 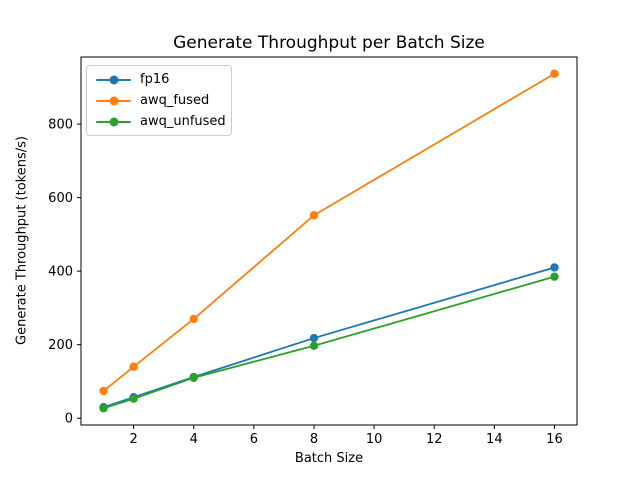 What do you see at coordinates (133, 439) in the screenshot?
I see `x-tick-label: 2` at bounding box center [133, 439].